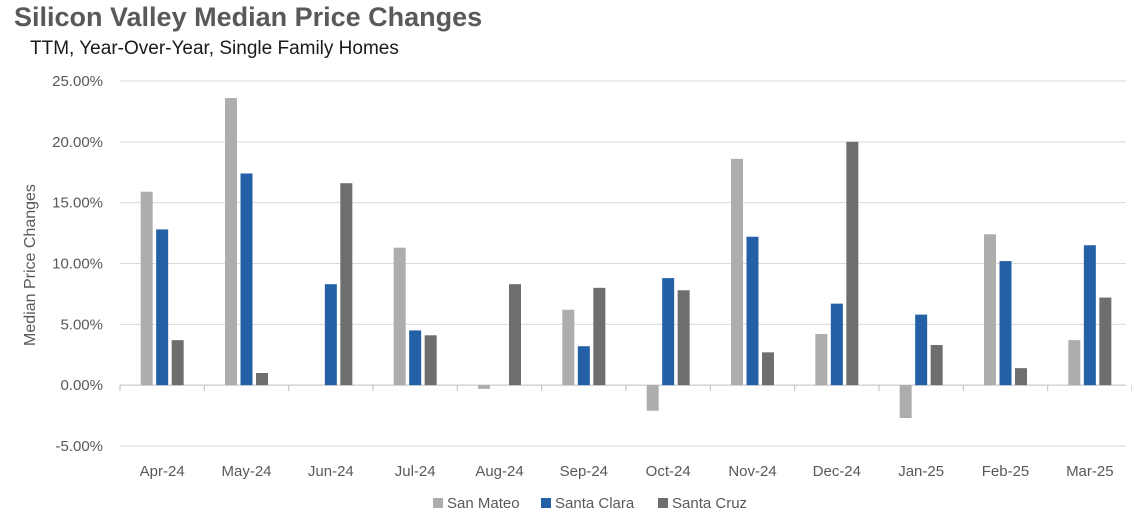 This screenshot has height=522, width=1132. I want to click on y-tick-label: -5.00%, so click(79, 446).